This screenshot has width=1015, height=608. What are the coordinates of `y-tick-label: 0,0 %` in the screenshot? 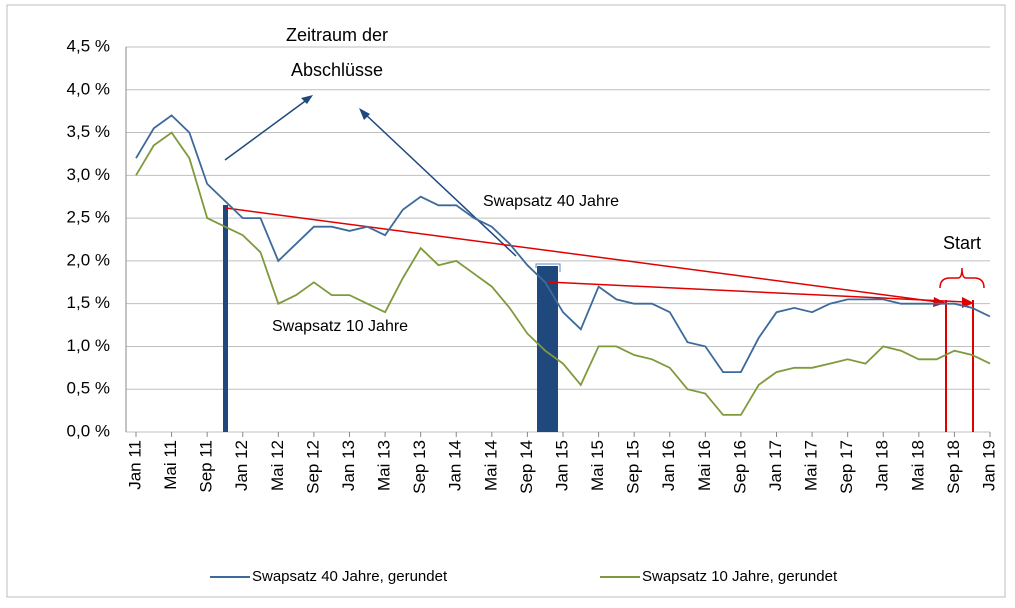 It's located at (88, 430).